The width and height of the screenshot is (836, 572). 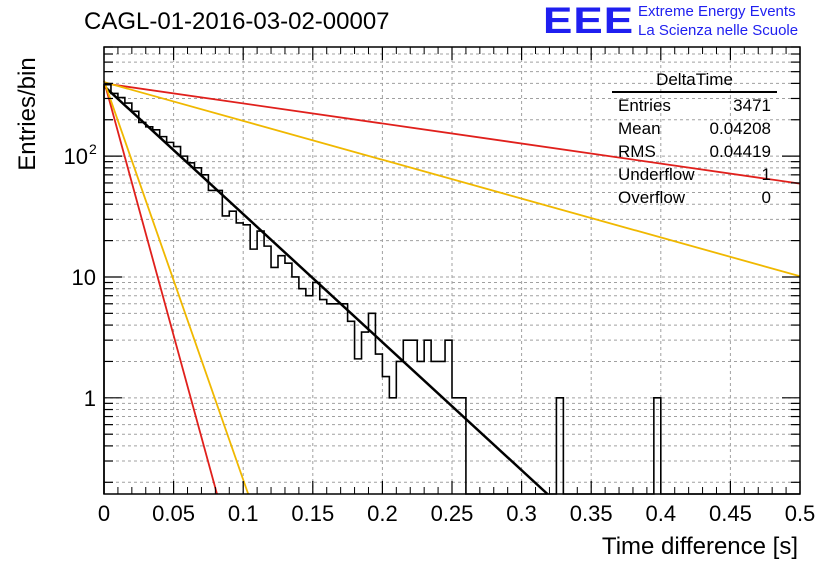 I want to click on stats-value: 0.04419, so click(x=740, y=151).